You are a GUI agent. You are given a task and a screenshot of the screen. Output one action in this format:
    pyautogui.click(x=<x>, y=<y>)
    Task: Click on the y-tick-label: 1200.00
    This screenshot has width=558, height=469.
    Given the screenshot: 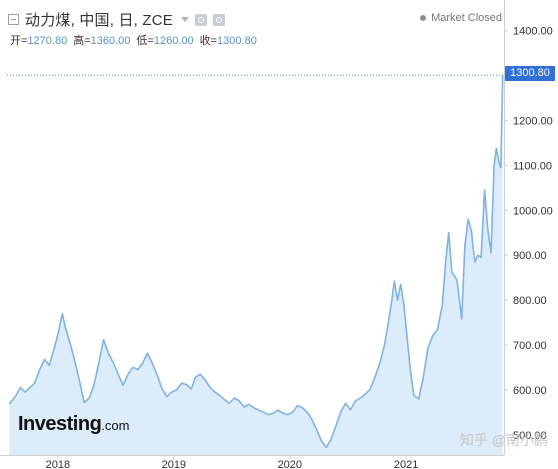 What is the action you would take?
    pyautogui.click(x=533, y=121)
    